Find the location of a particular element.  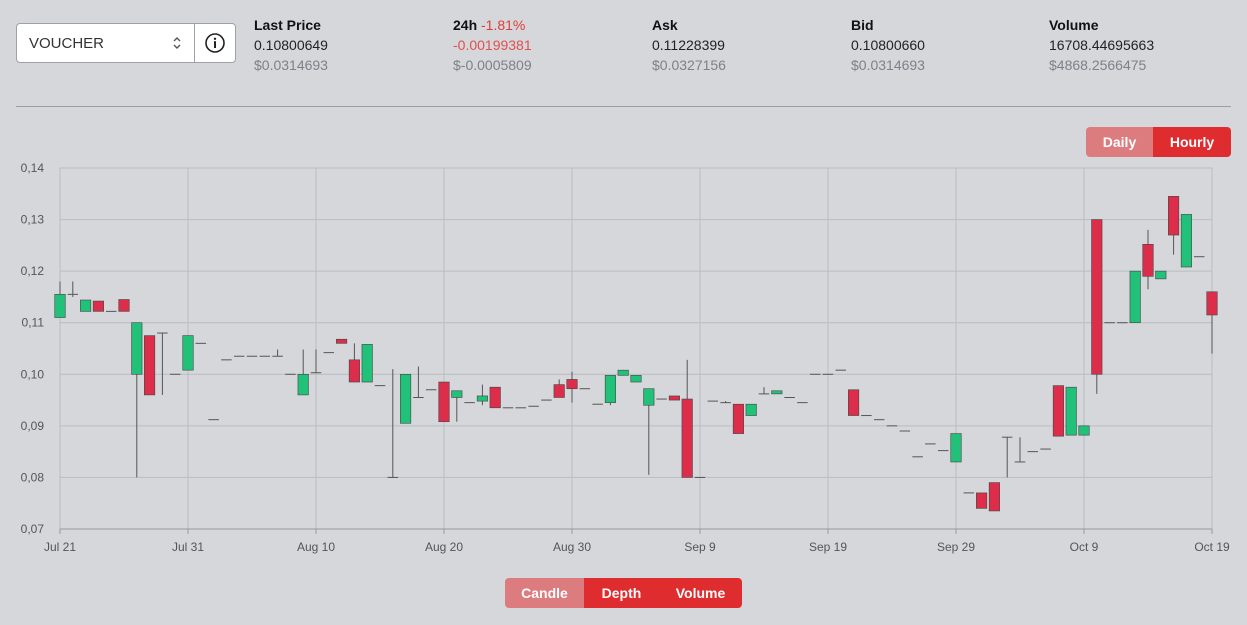

stat-label: Last Price is located at coordinates (287, 25).